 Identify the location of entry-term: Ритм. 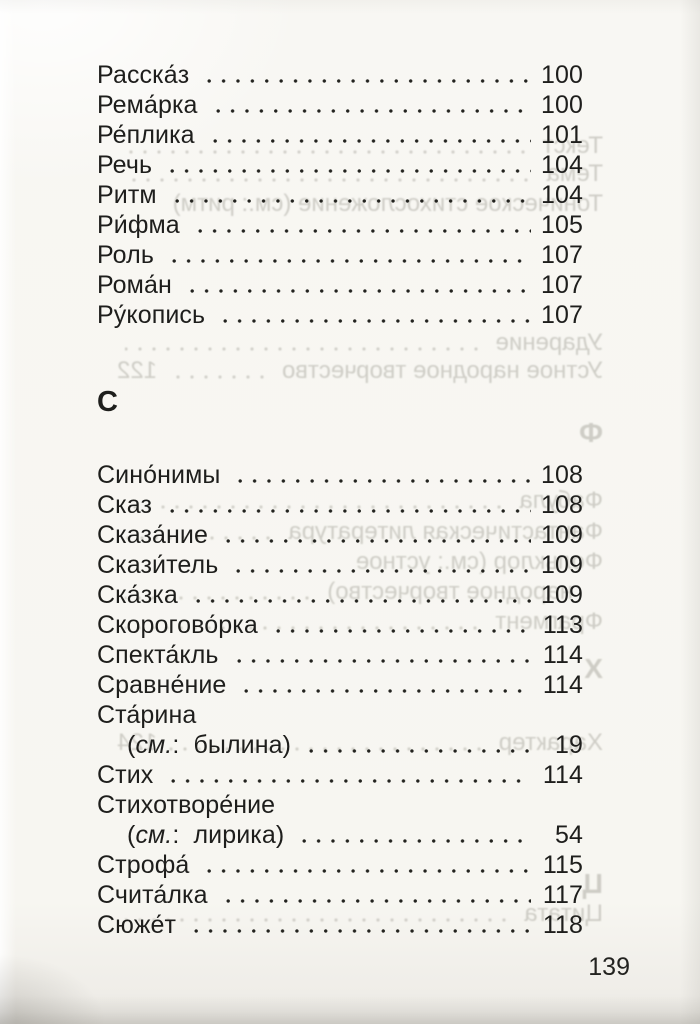
(127, 195).